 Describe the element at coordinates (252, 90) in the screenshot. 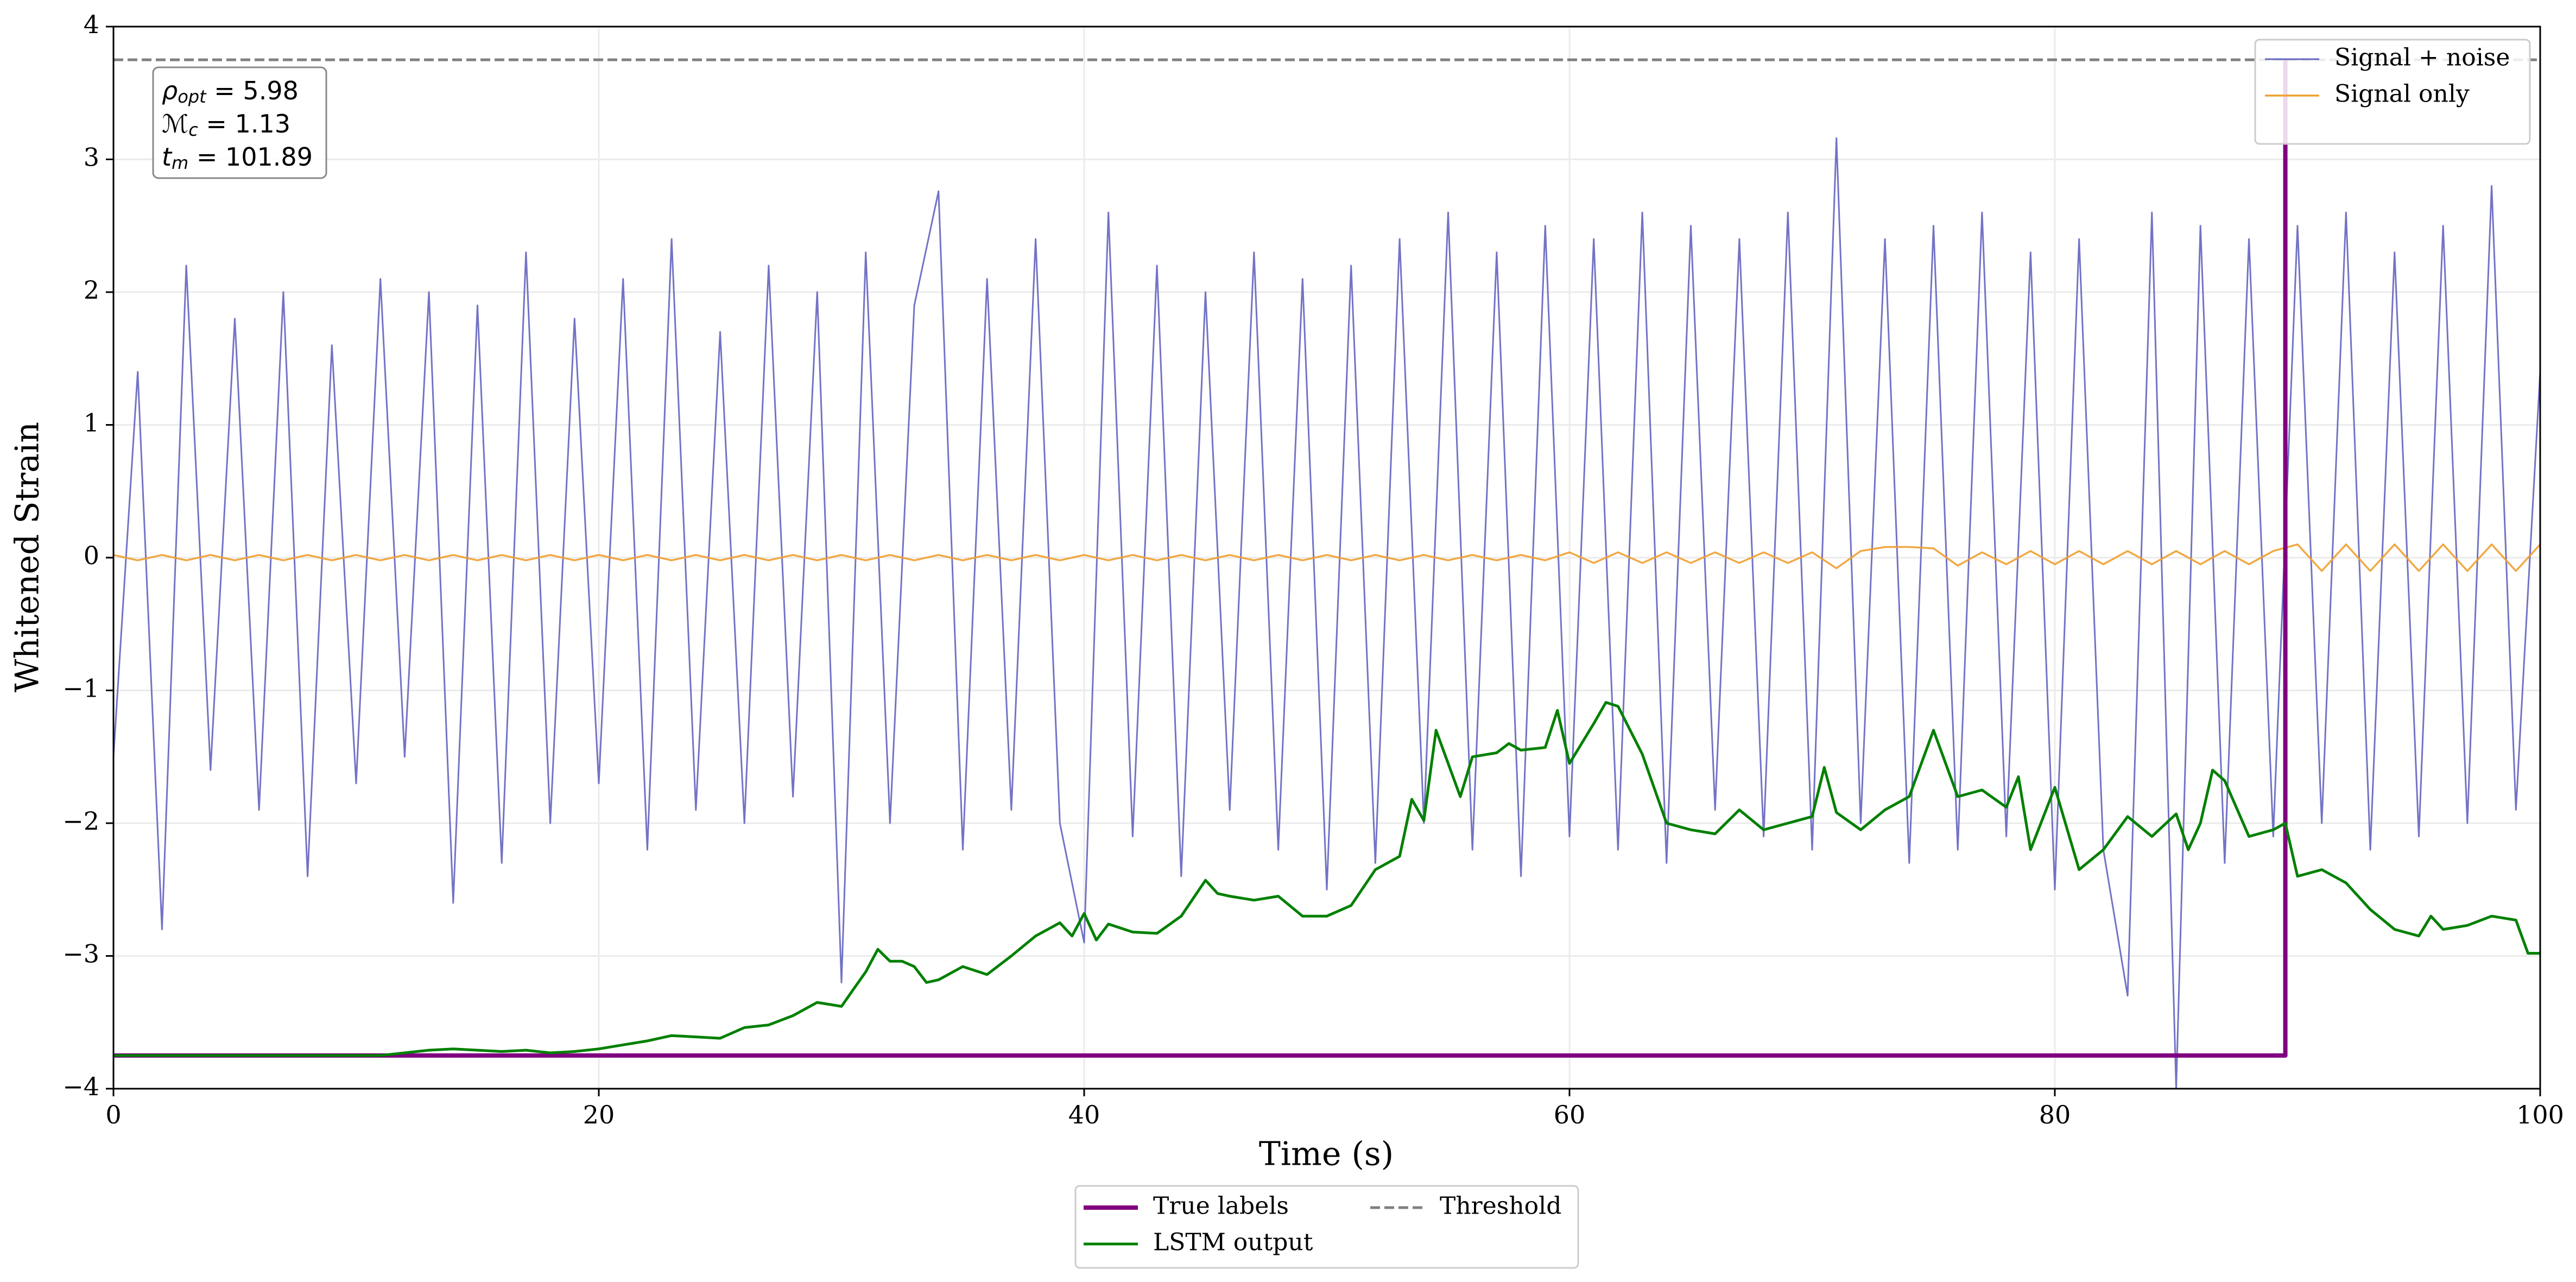

I see `annotation-value: = 5.98` at that location.